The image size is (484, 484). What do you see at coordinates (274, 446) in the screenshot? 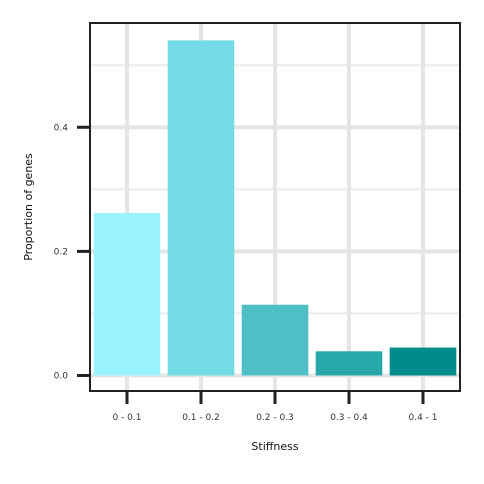
I see `x-axis-title: Stiffness` at bounding box center [274, 446].